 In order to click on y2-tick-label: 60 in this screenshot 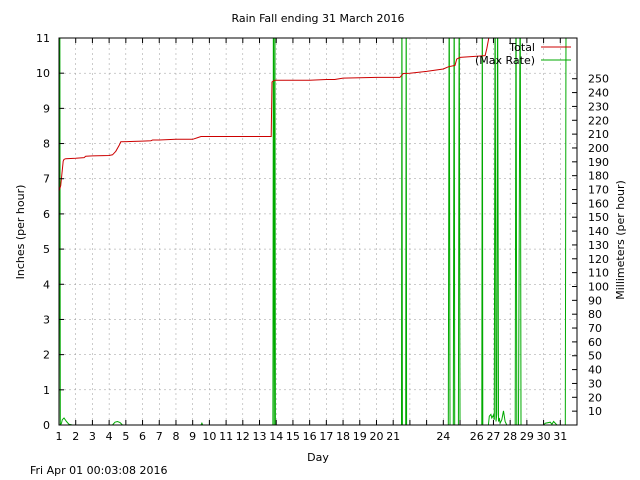, I will do `click(595, 342)`.